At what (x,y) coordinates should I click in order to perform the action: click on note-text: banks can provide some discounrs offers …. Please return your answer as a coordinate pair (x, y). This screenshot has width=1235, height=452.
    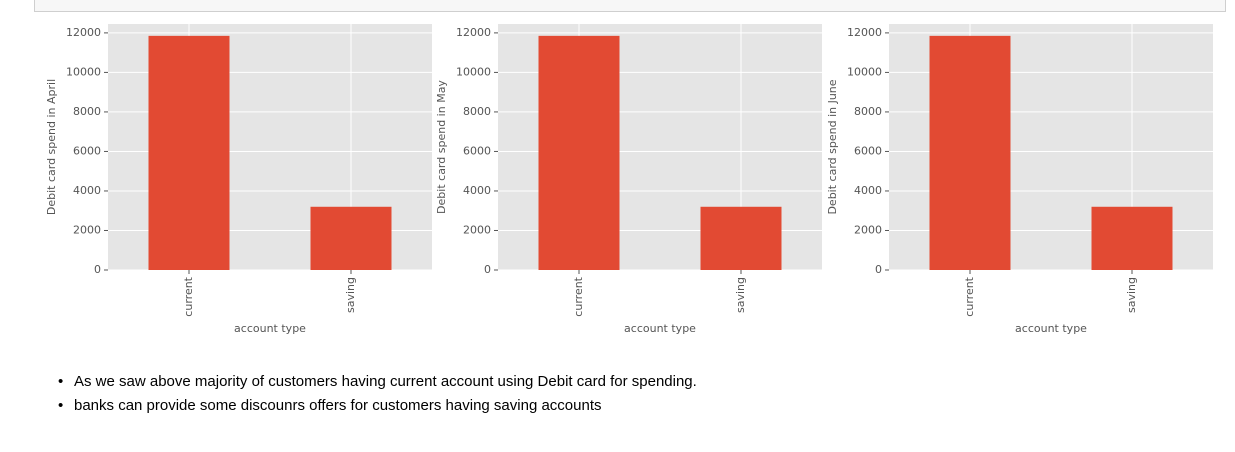
    Looking at the image, I should click on (338, 405).